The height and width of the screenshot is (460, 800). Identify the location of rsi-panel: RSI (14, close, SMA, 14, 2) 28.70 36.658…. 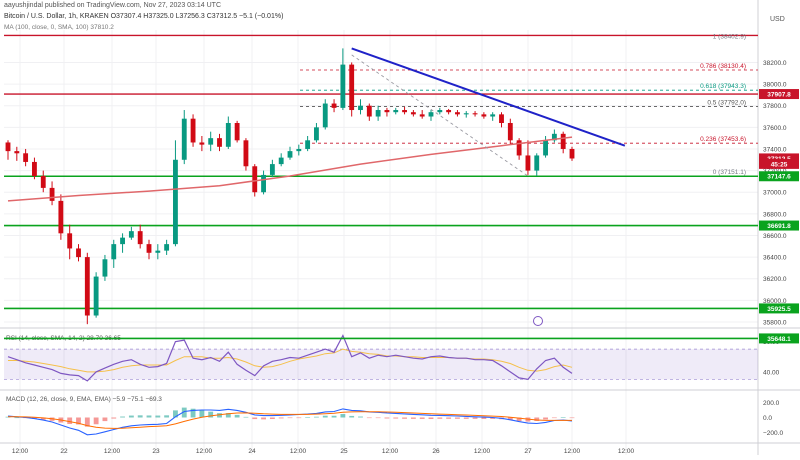
(392, 358).